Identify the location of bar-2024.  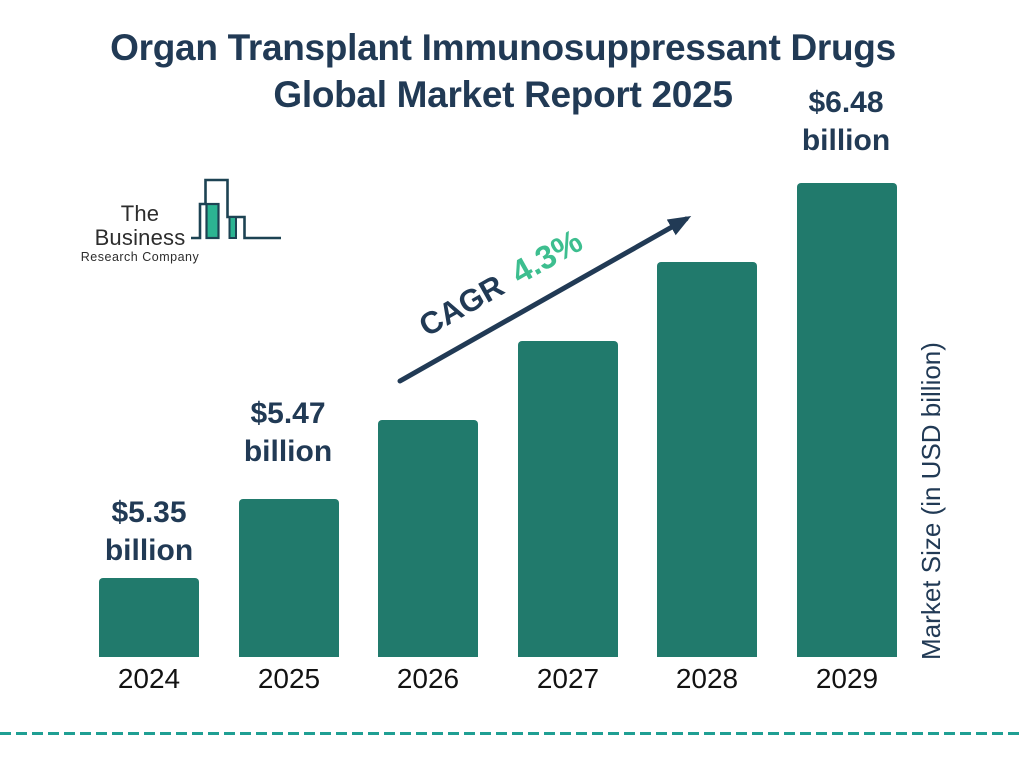
(149, 617).